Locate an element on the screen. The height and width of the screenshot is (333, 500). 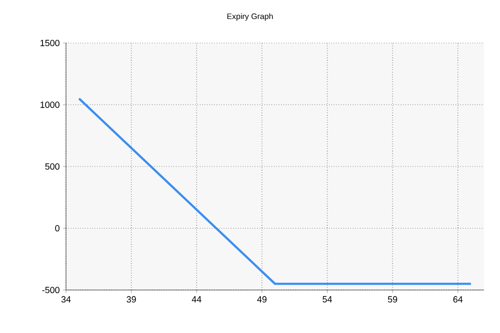
y-tick-label: 1500 is located at coordinates (50, 43).